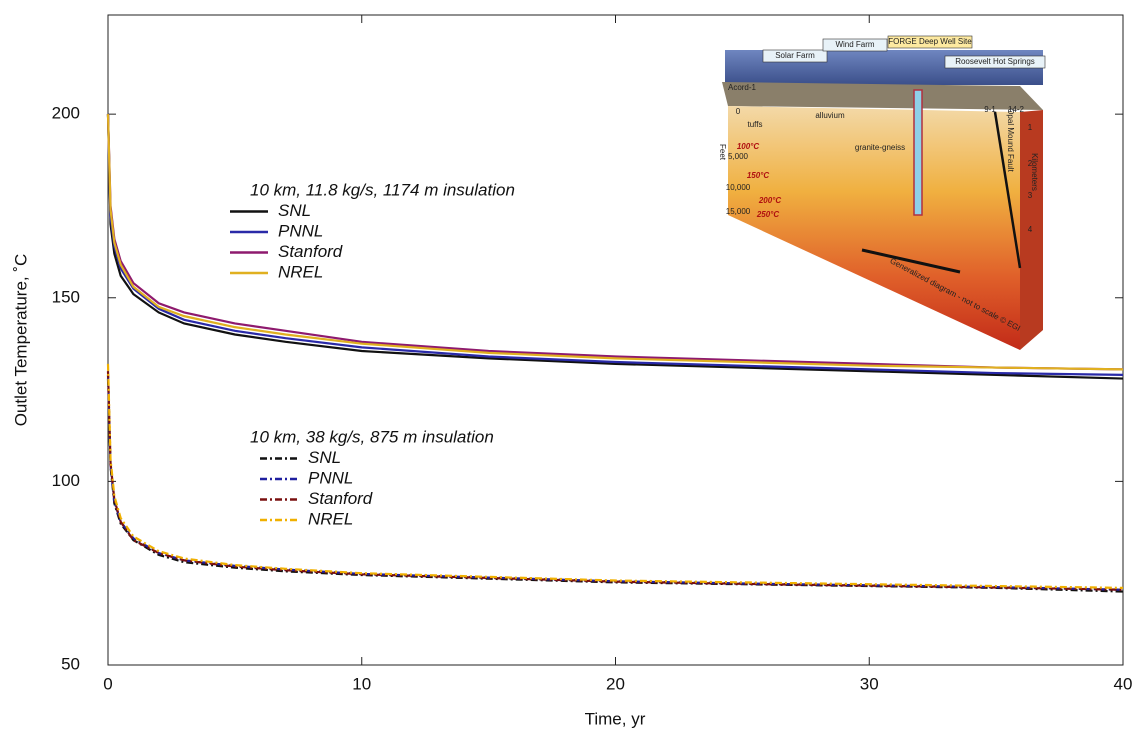 This screenshot has width=1137, height=736. I want to click on inset-label: 2, so click(1030, 163).